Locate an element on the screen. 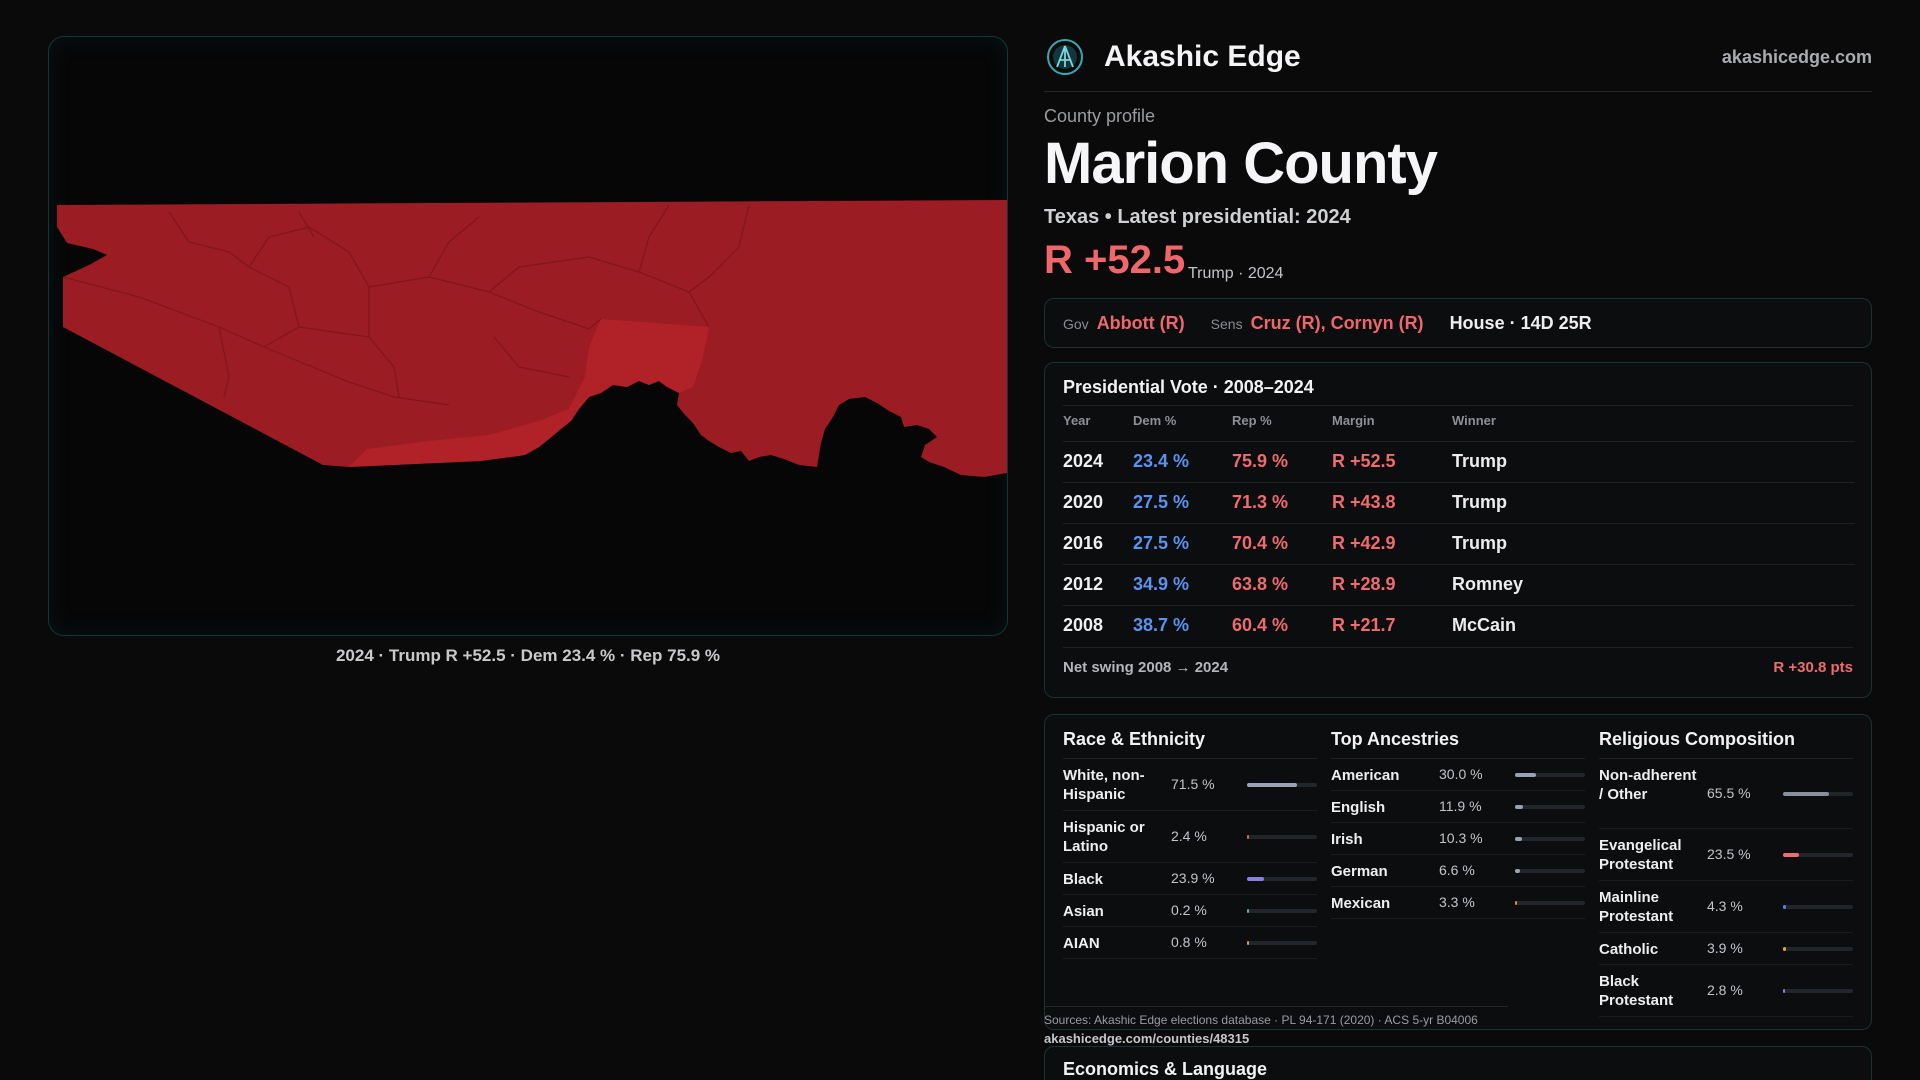  table-row: 2020 27.5 % 71.3 % R +43.8 Trump is located at coordinates (1459, 502).